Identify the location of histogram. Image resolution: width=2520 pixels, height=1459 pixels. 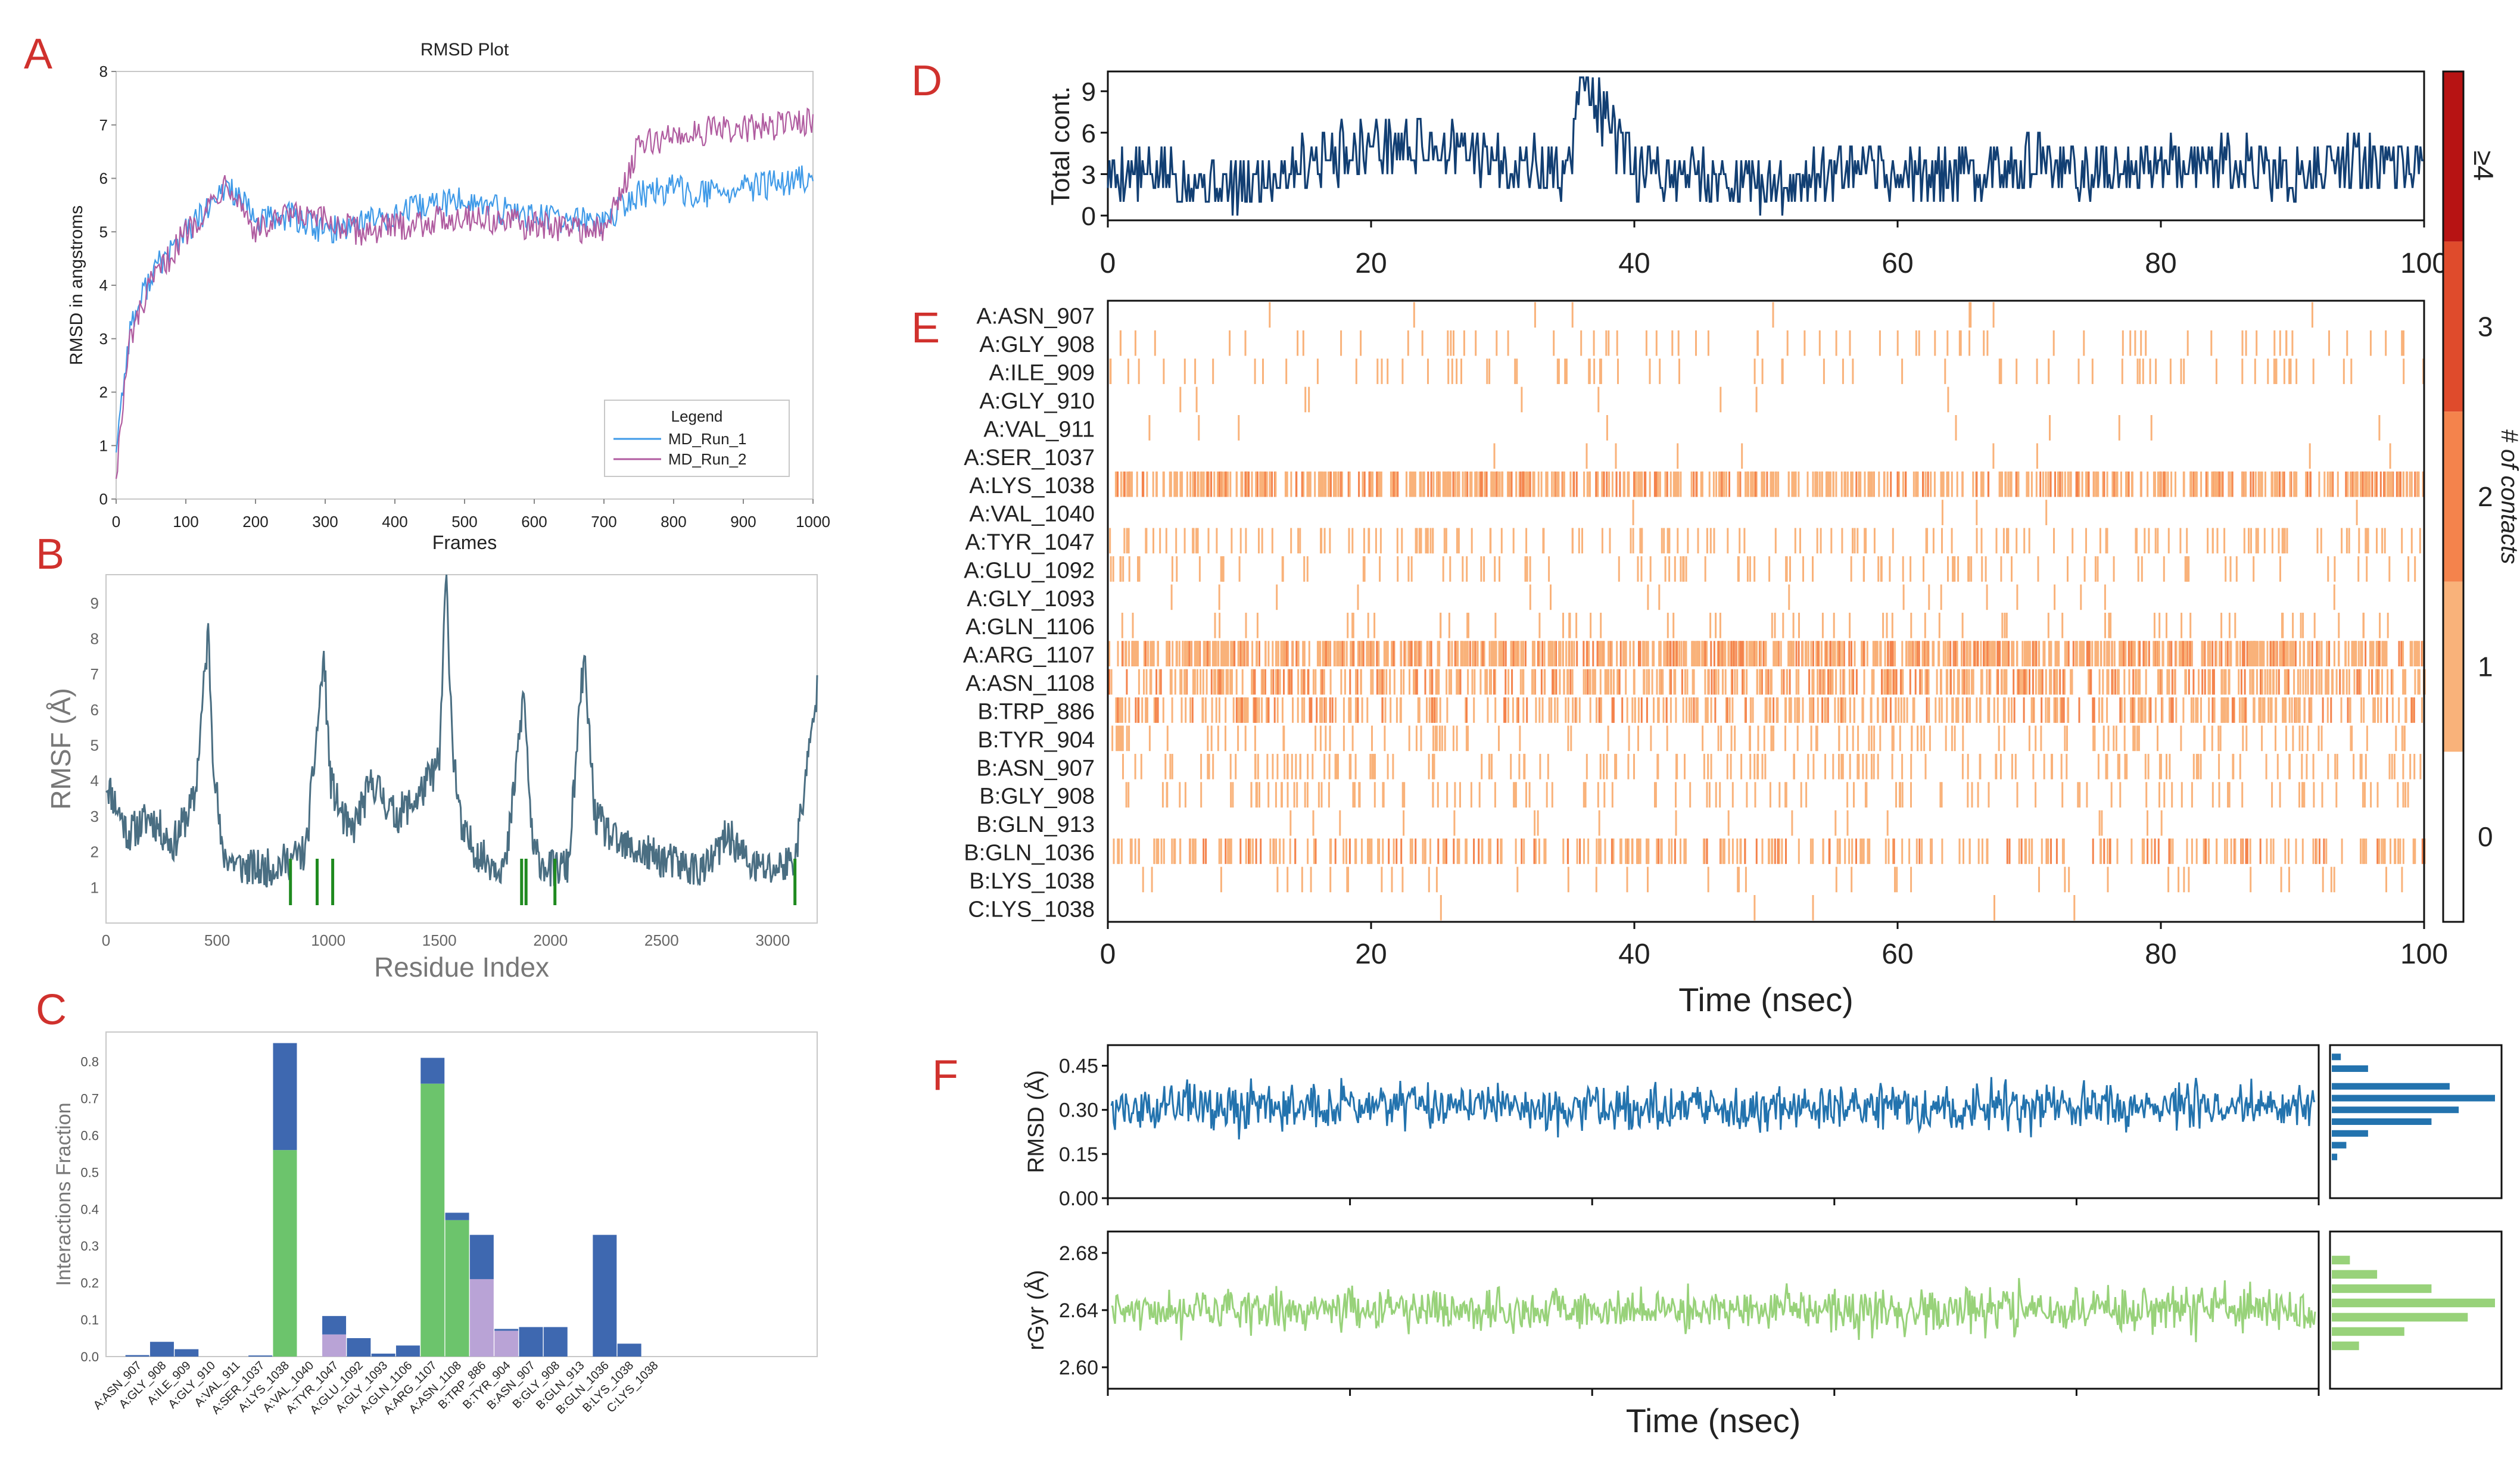
(2416, 1310).